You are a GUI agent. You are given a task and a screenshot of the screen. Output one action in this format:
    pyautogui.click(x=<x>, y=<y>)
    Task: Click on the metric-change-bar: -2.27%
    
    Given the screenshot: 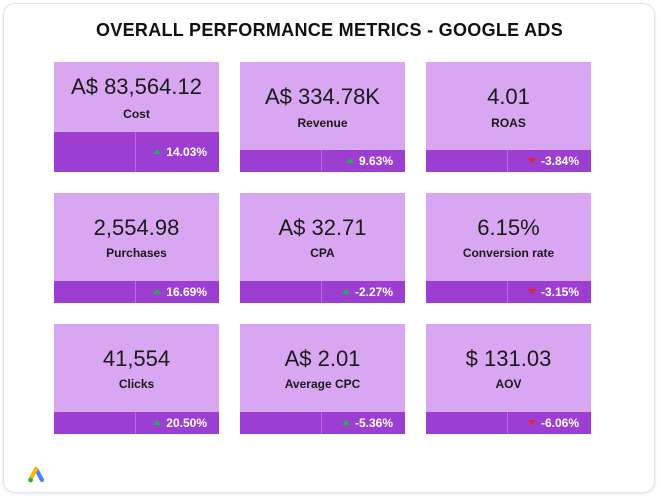 What is the action you would take?
    pyautogui.click(x=322, y=292)
    